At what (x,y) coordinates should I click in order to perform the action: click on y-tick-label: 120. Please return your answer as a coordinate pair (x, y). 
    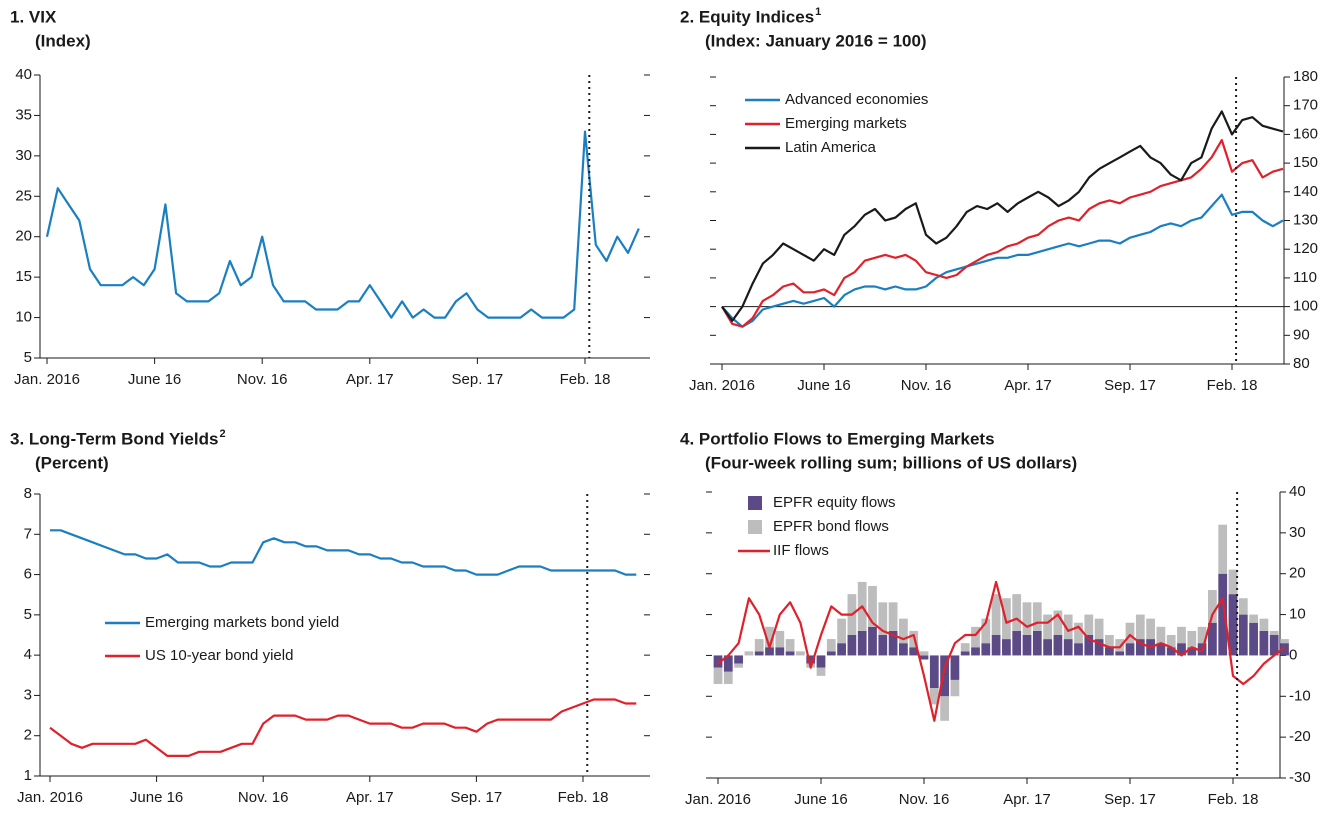
    Looking at the image, I should click on (1305, 248).